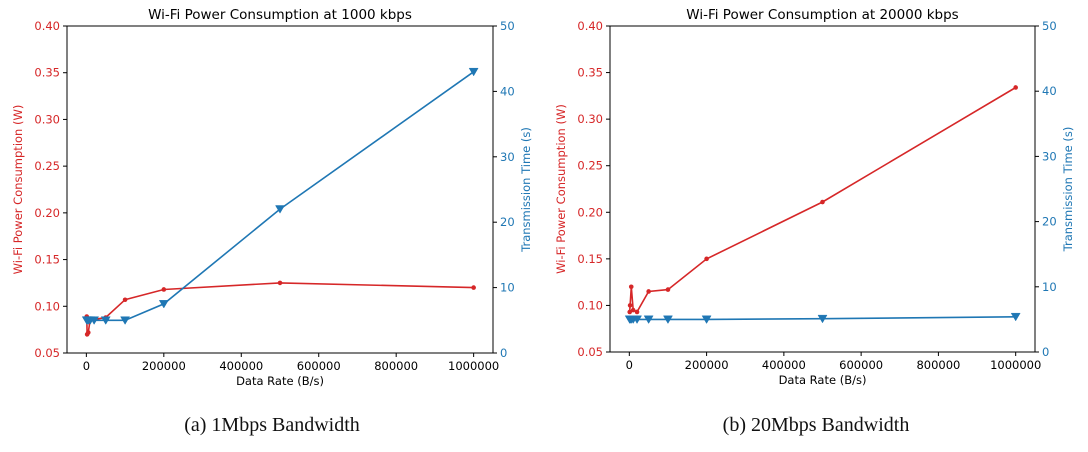  What do you see at coordinates (47, 213) in the screenshot?
I see `chart-a-y-tick-label: 0.20` at bounding box center [47, 213].